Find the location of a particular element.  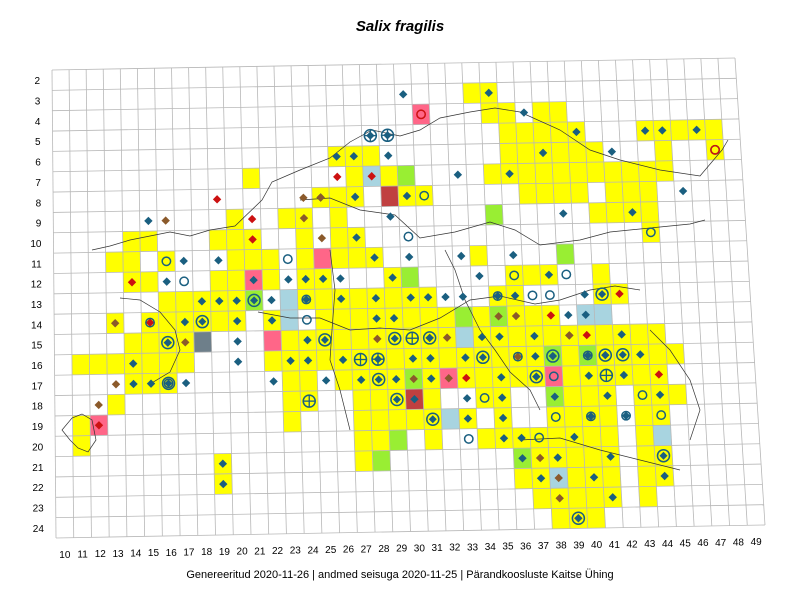

column-label: 24 is located at coordinates (313, 550).